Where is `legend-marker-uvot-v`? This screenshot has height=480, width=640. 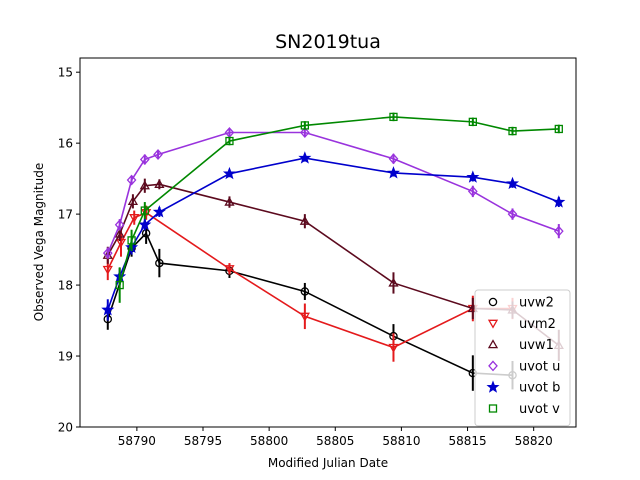 legend-marker-uvot-v is located at coordinates (493, 408).